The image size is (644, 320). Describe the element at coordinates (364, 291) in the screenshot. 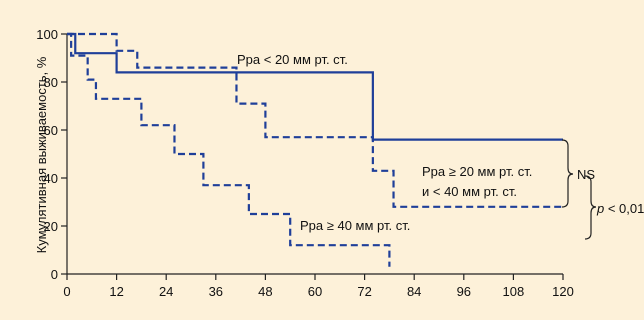

I see `x-tick-label: 72` at that location.